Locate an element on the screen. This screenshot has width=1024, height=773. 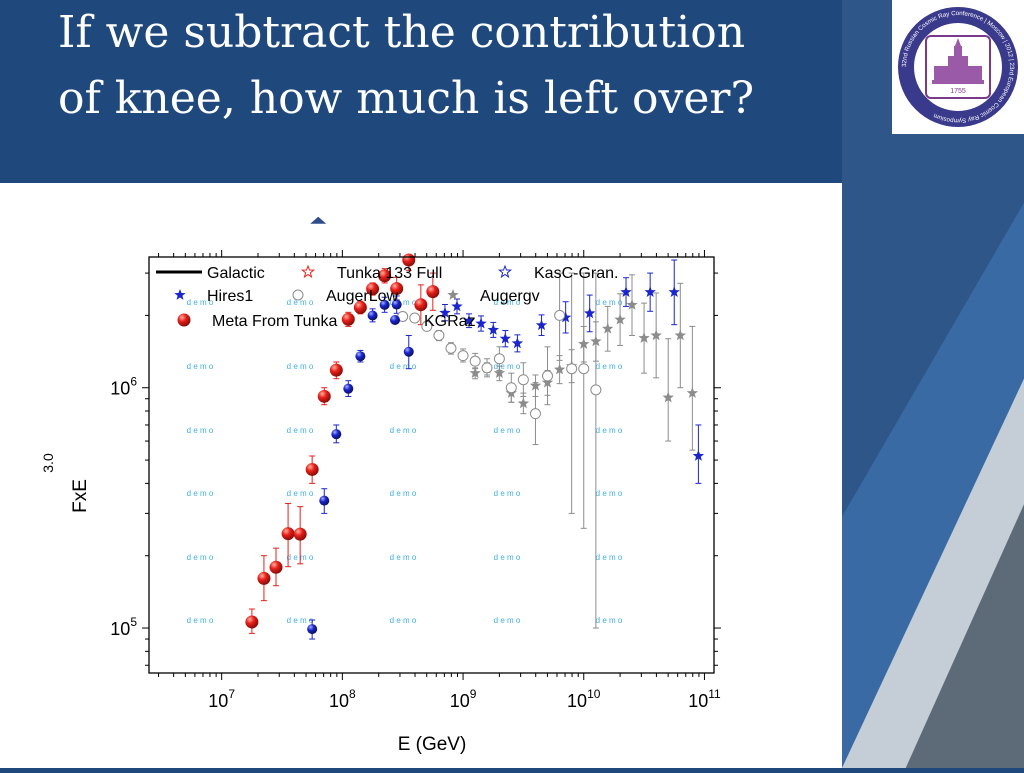
legend-entry: Tunka 133 Full is located at coordinates (371, 273).